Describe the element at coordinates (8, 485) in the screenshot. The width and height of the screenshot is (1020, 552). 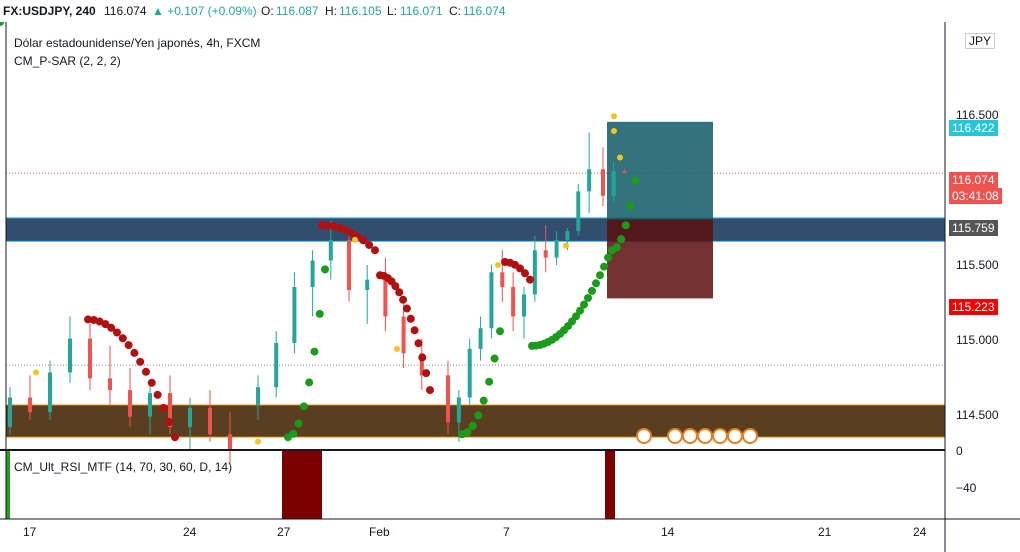
I see `rsi-bar` at that location.